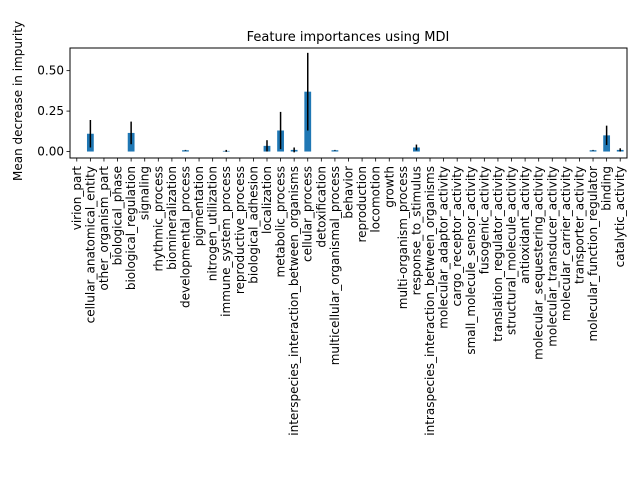 This screenshot has height=488, width=638. I want to click on x-tick-label: molecular_transducer_activity, so click(552, 256).